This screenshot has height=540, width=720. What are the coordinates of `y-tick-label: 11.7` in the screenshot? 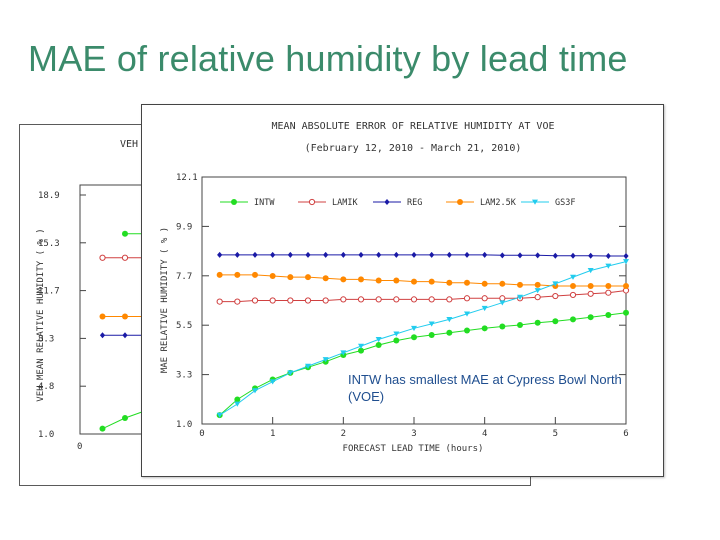 It's located at (49, 292).